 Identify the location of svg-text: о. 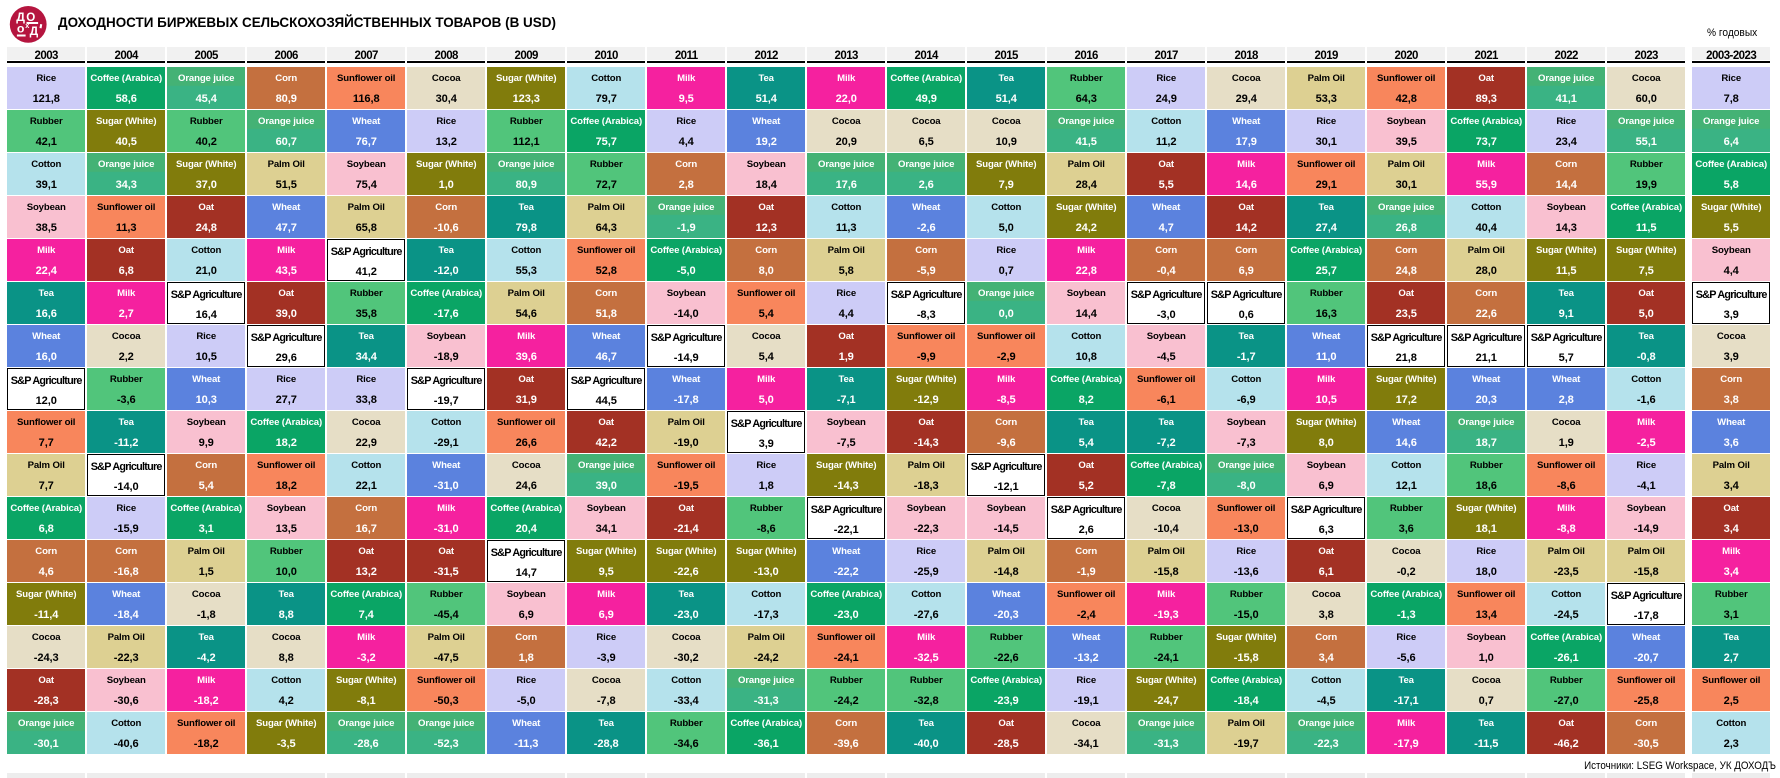
(21, 29).